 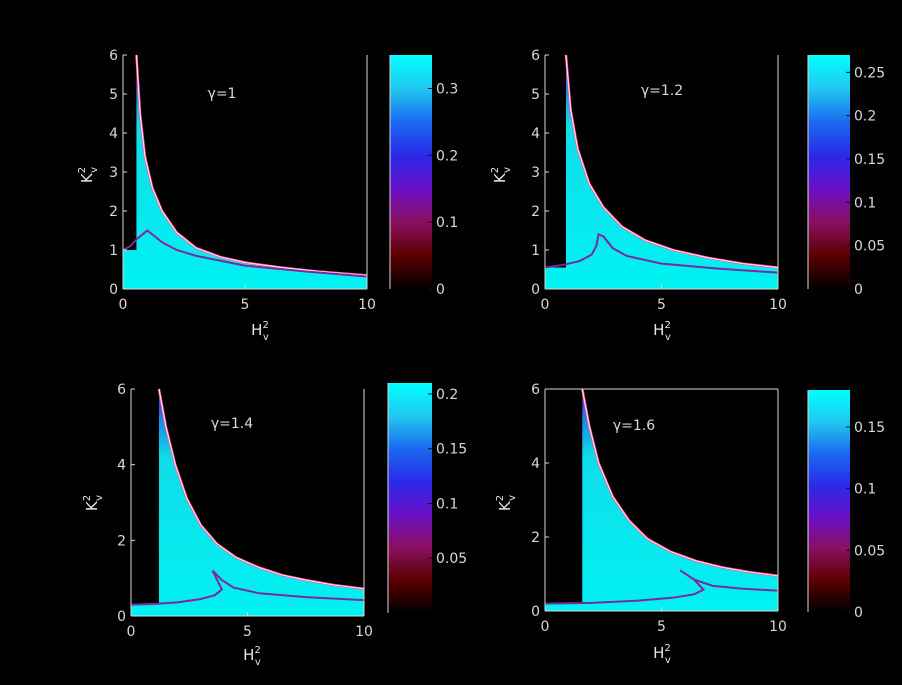 I want to click on colorbar-tick-label: 0.3, so click(x=447, y=89).